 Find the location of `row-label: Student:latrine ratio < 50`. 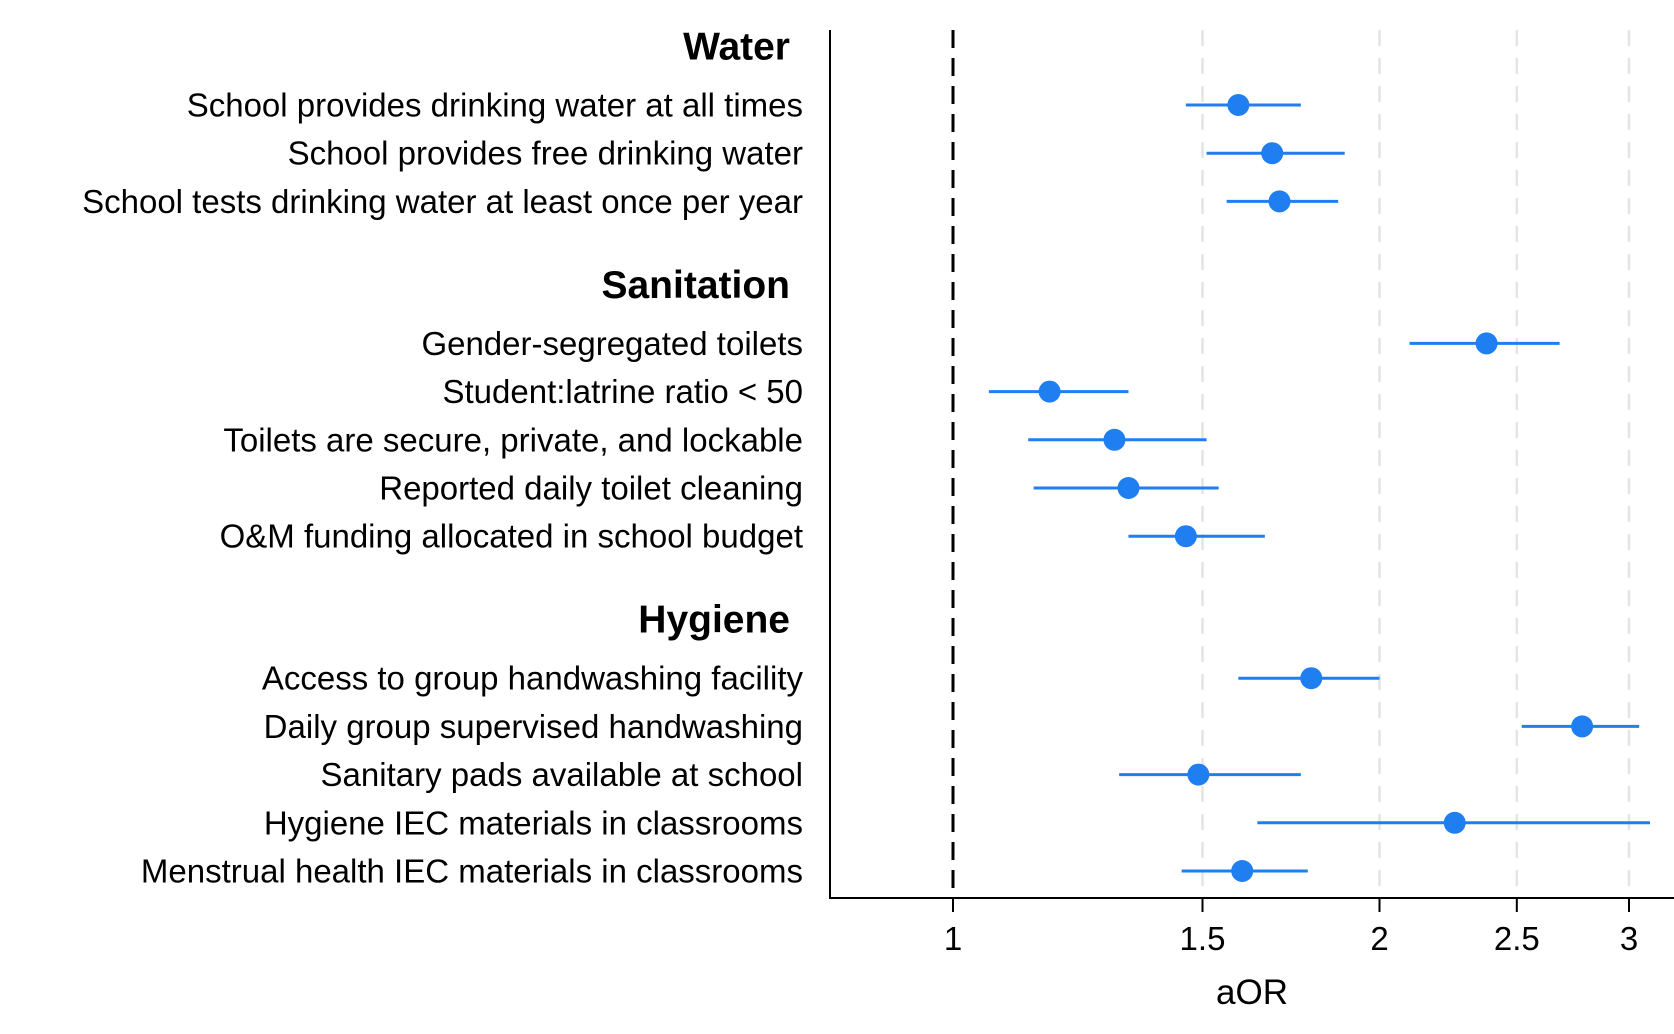

row-label: Student:latrine ratio < 50 is located at coordinates (623, 391).